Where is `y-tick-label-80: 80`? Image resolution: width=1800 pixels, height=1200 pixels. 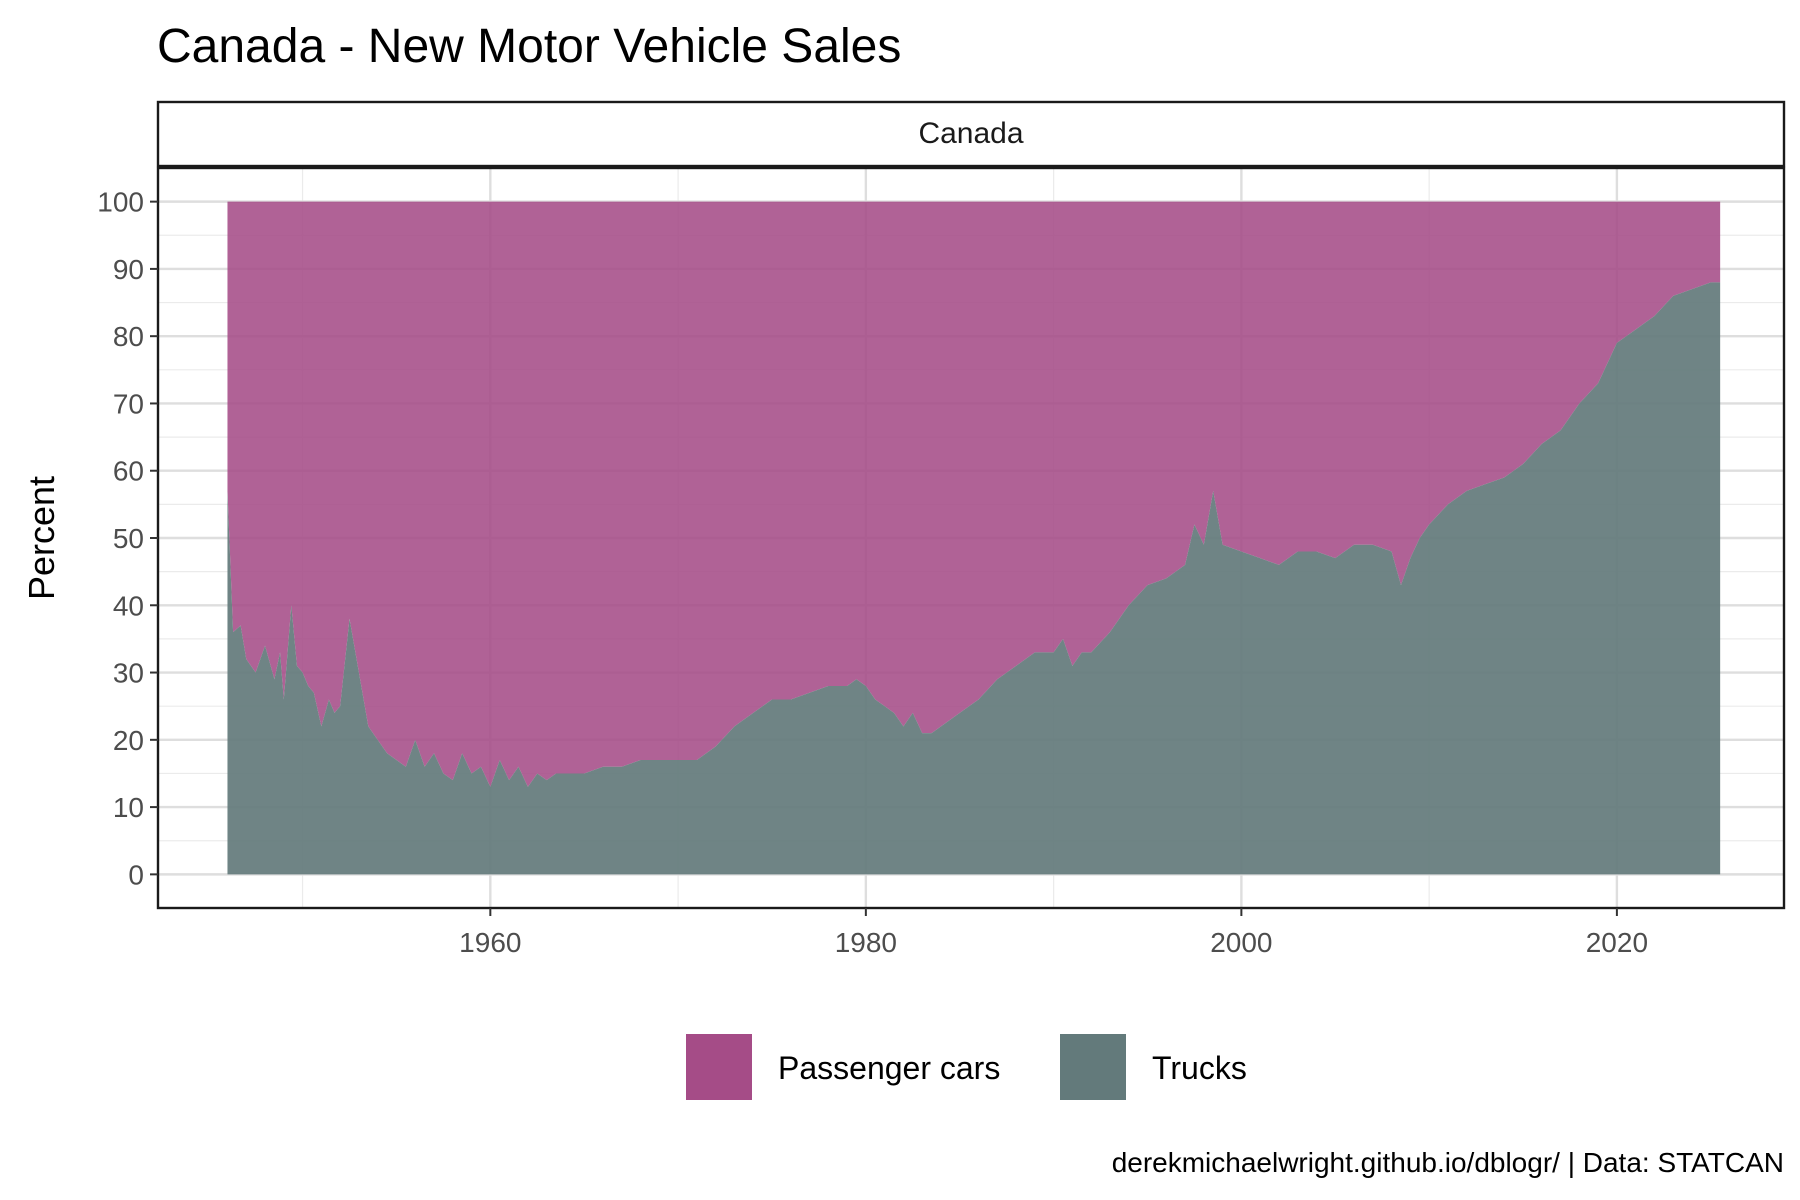
y-tick-label-80: 80 is located at coordinates (128, 336).